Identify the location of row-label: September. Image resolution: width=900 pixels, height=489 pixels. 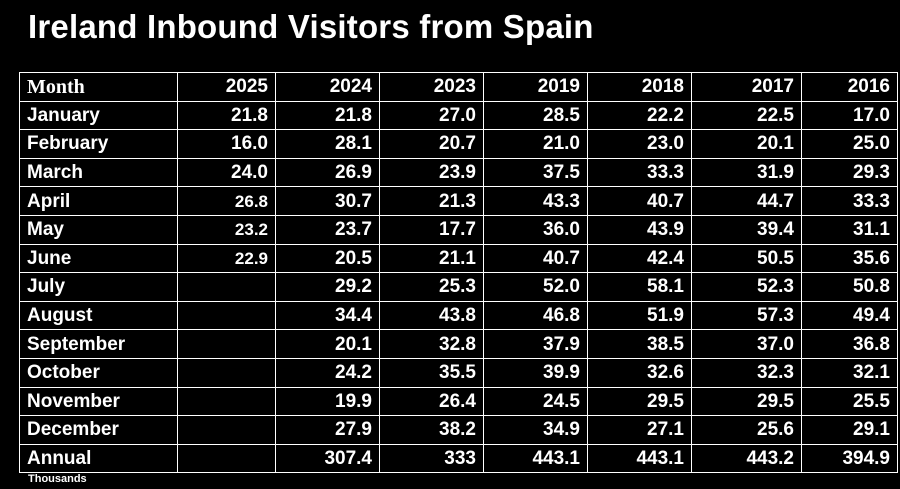
(98, 344).